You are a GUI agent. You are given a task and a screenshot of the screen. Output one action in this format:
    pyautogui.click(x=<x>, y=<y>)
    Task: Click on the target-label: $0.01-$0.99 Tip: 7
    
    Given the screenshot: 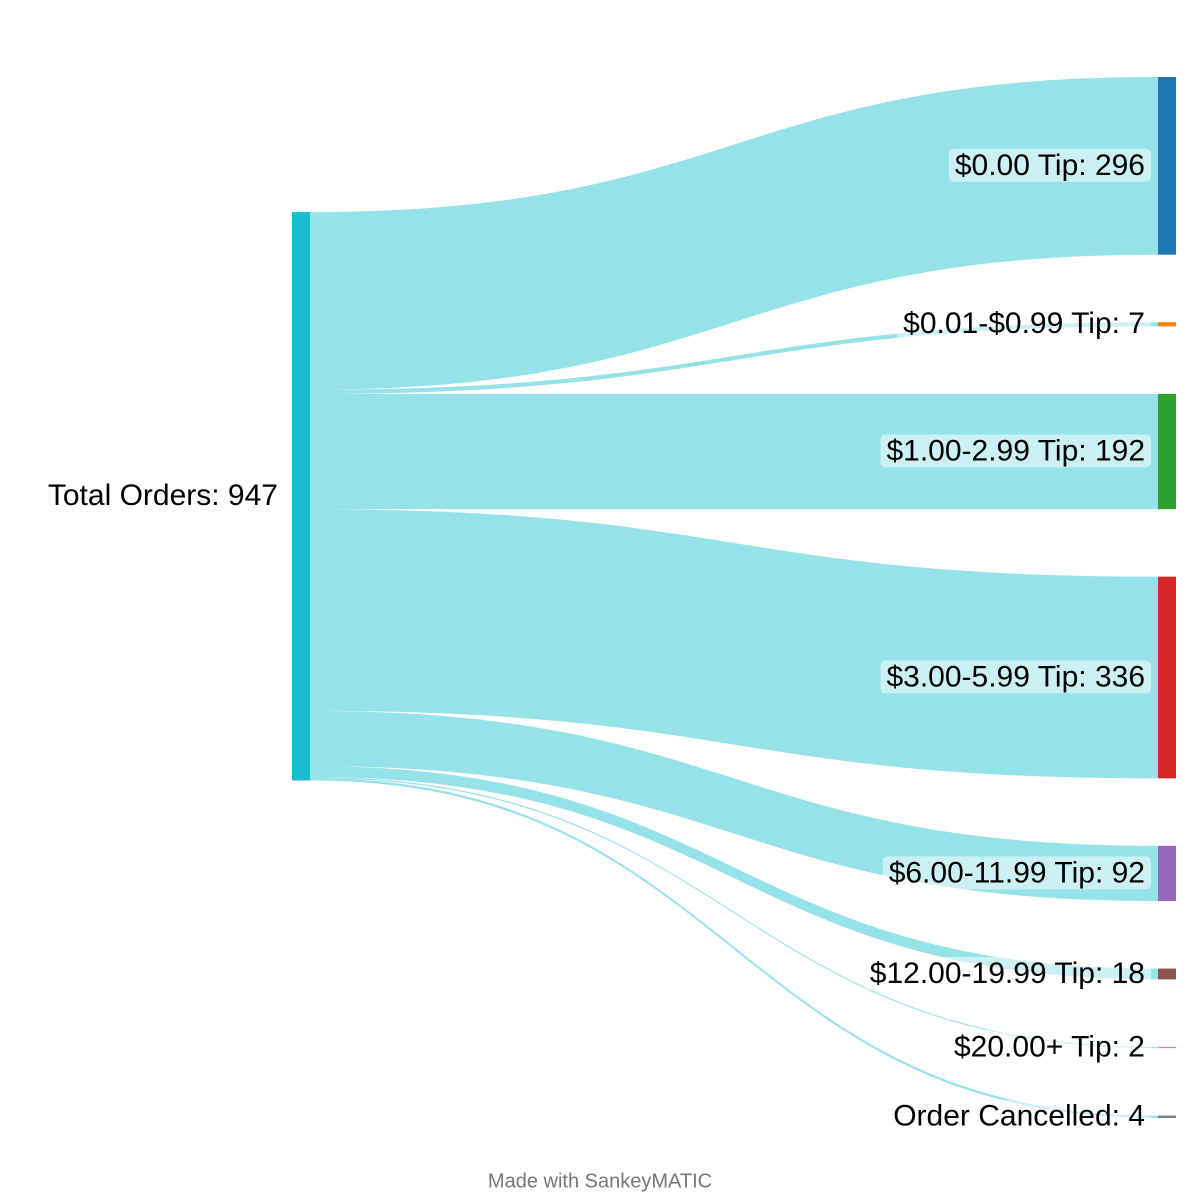 What is the action you would take?
    pyautogui.click(x=1024, y=323)
    